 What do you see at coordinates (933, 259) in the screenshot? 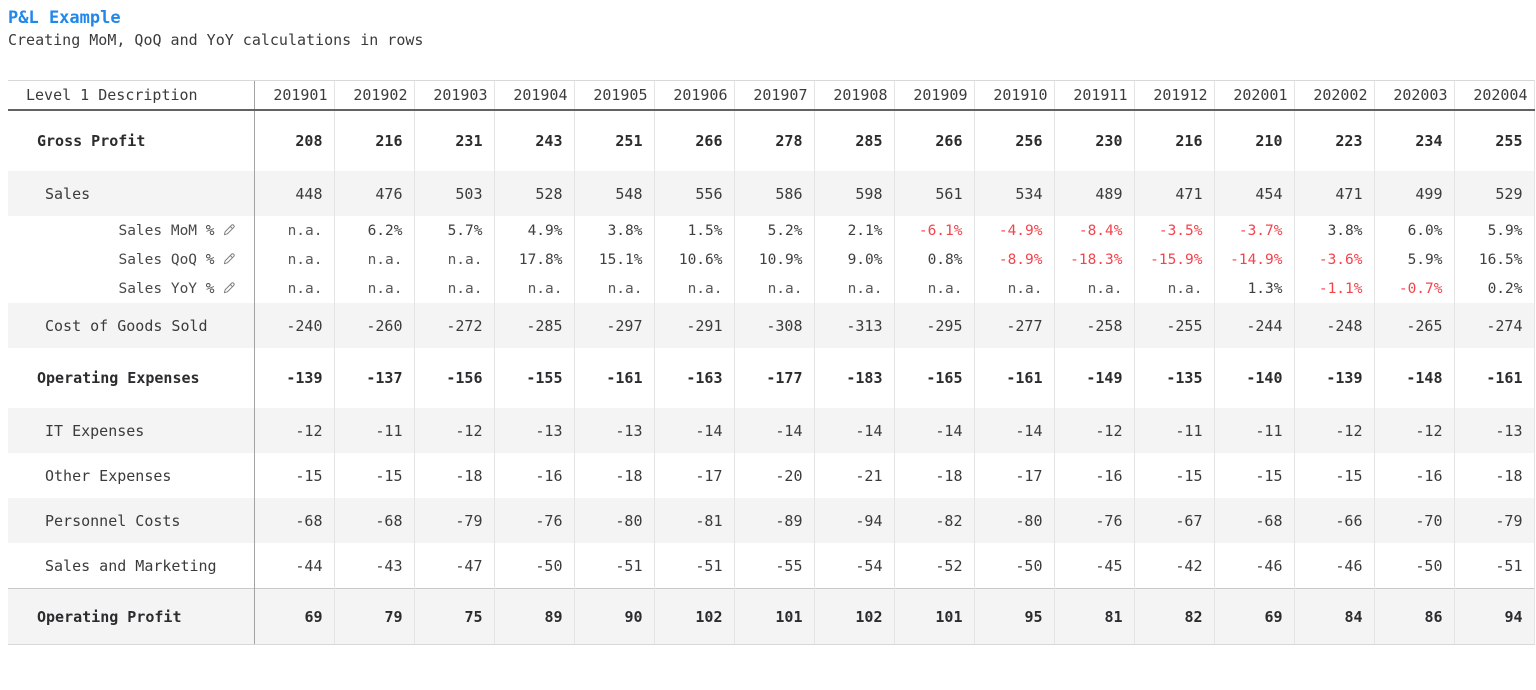
I see `value-cell: 0.8%` at bounding box center [933, 259].